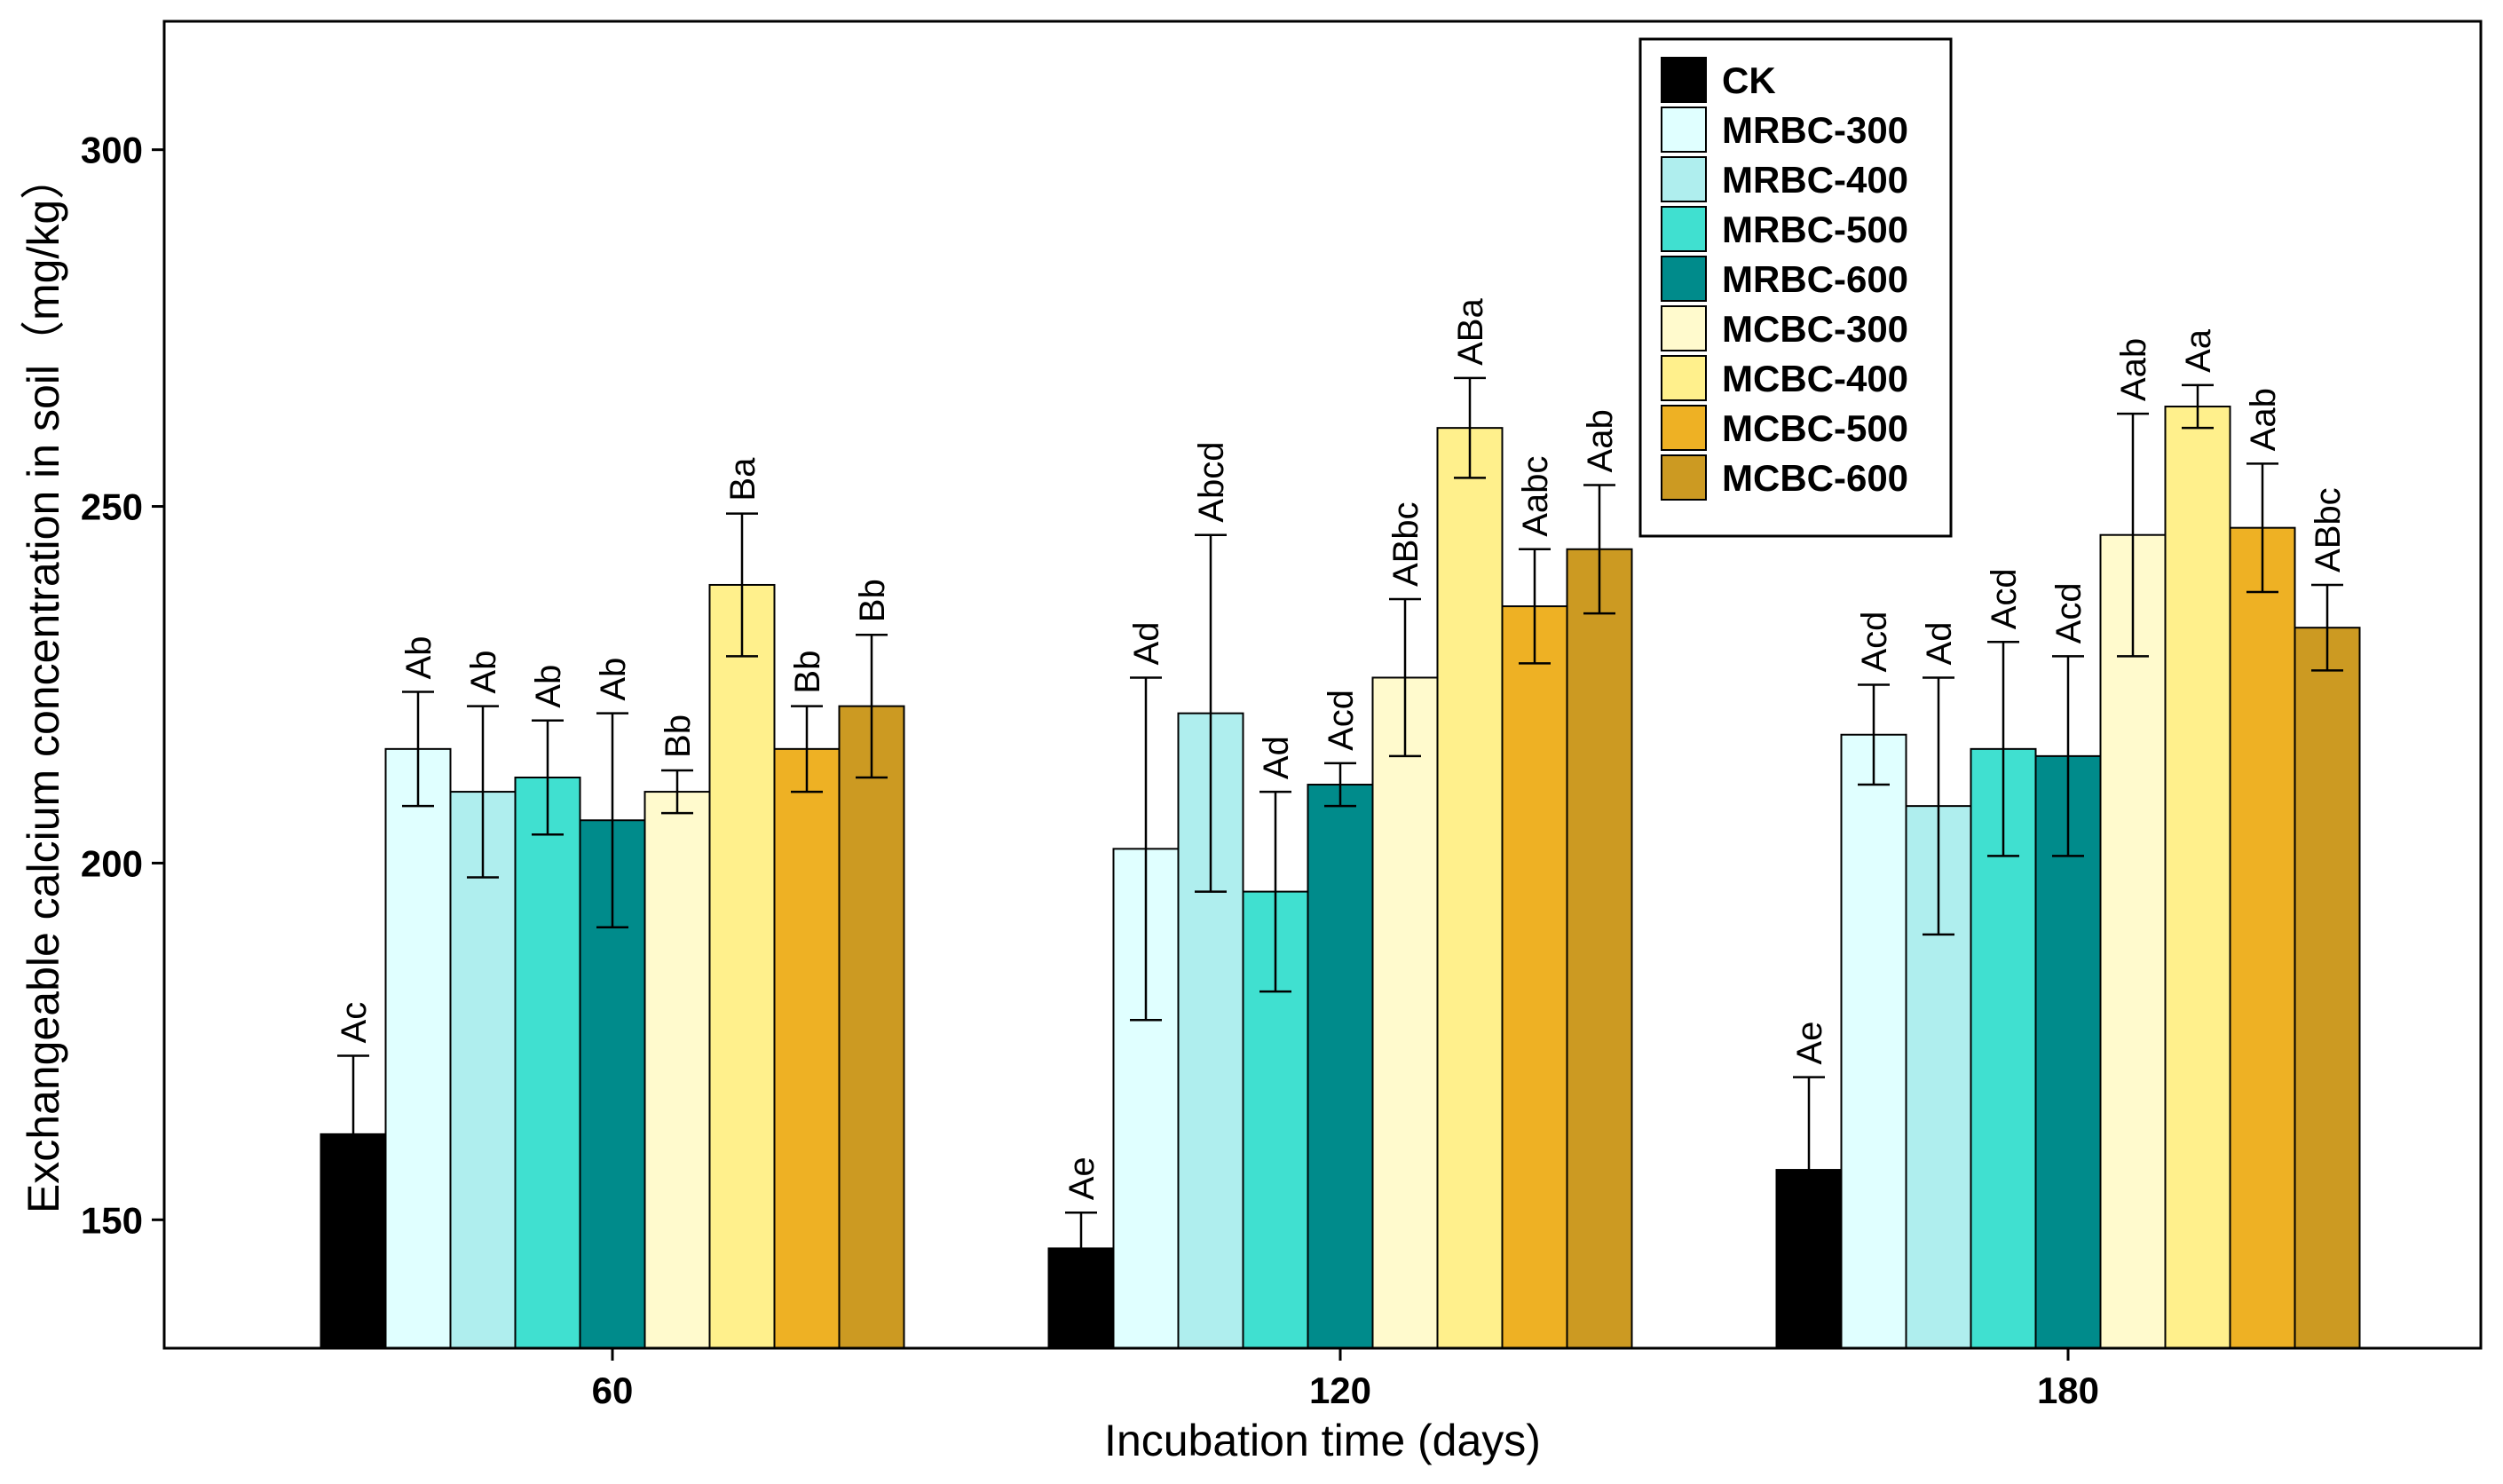 The width and height of the screenshot is (2503, 1484). Describe the element at coordinates (112, 863) in the screenshot. I see `y-tick-label-200: 200` at that location.